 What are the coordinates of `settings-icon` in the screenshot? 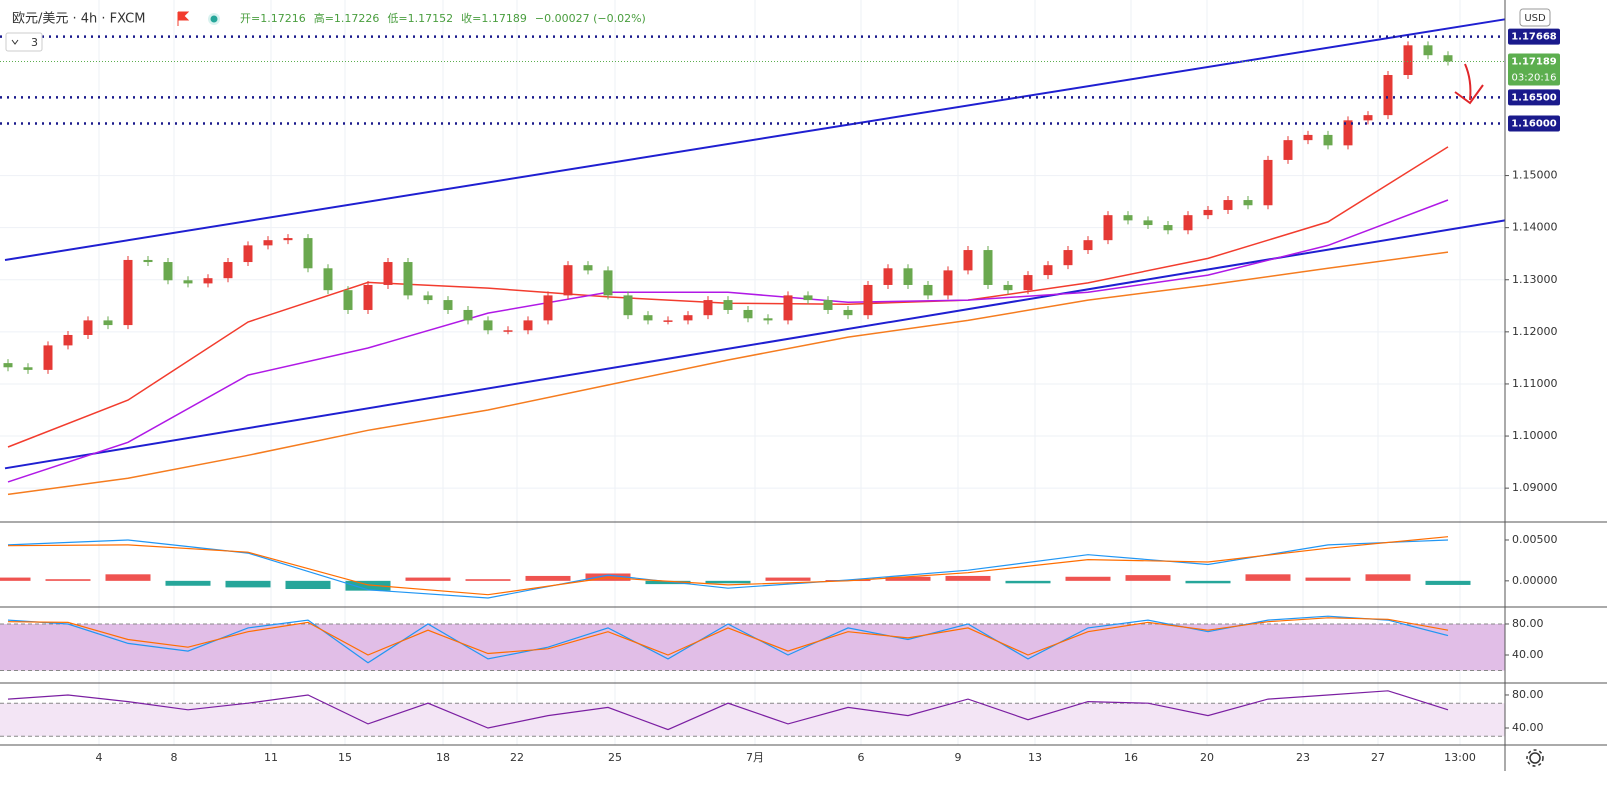 It's located at (1535, 758).